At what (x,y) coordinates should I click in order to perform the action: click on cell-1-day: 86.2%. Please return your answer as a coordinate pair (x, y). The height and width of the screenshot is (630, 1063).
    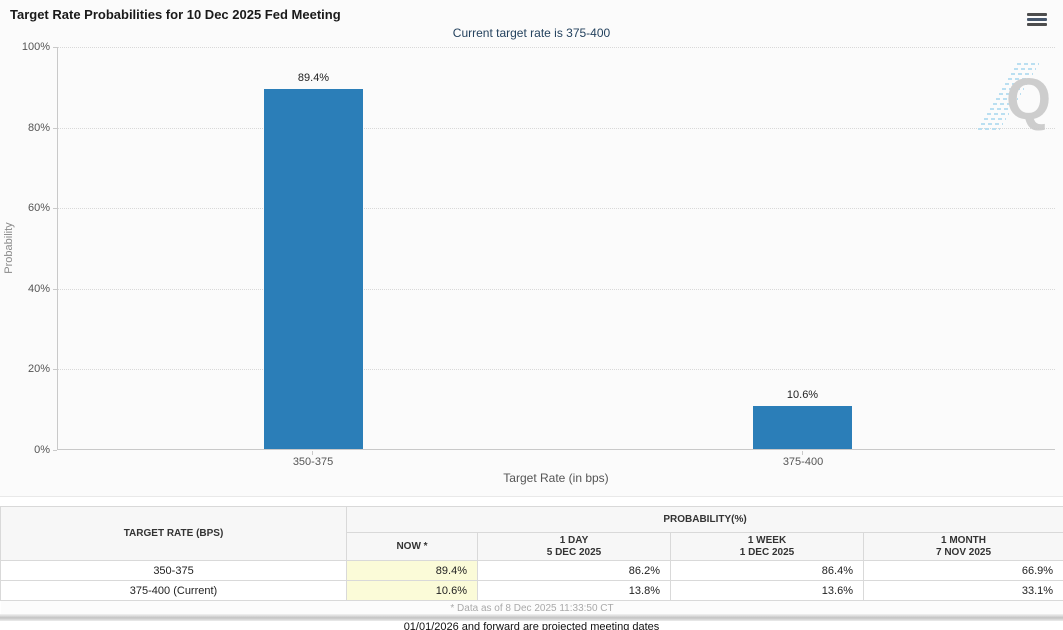
    Looking at the image, I should click on (574, 570).